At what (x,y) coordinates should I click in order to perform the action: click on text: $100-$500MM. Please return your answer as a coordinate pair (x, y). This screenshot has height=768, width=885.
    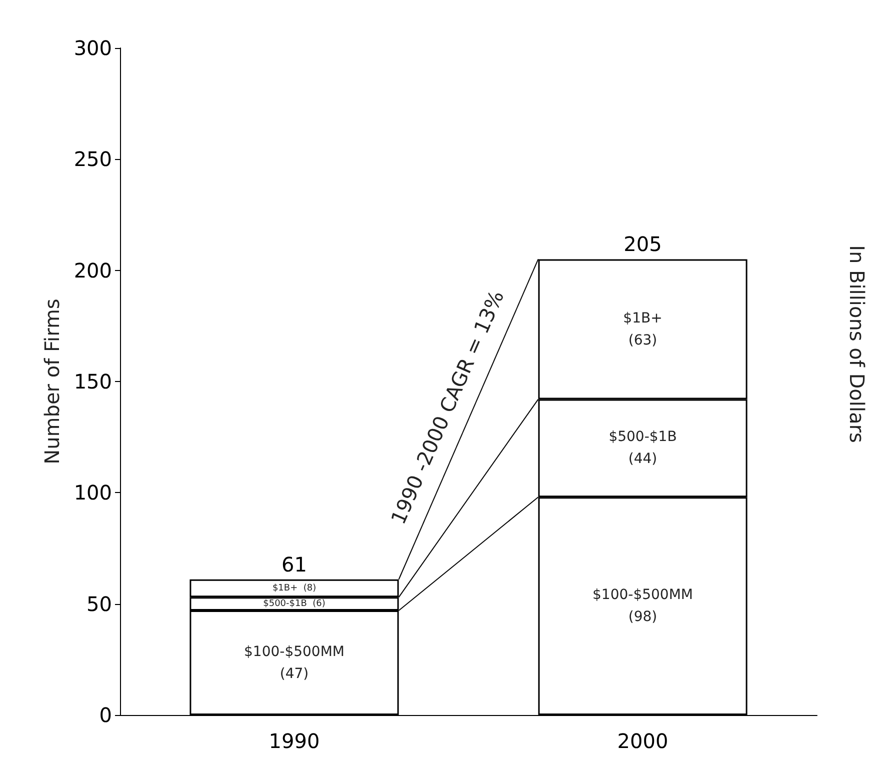
    Looking at the image, I should click on (642, 595).